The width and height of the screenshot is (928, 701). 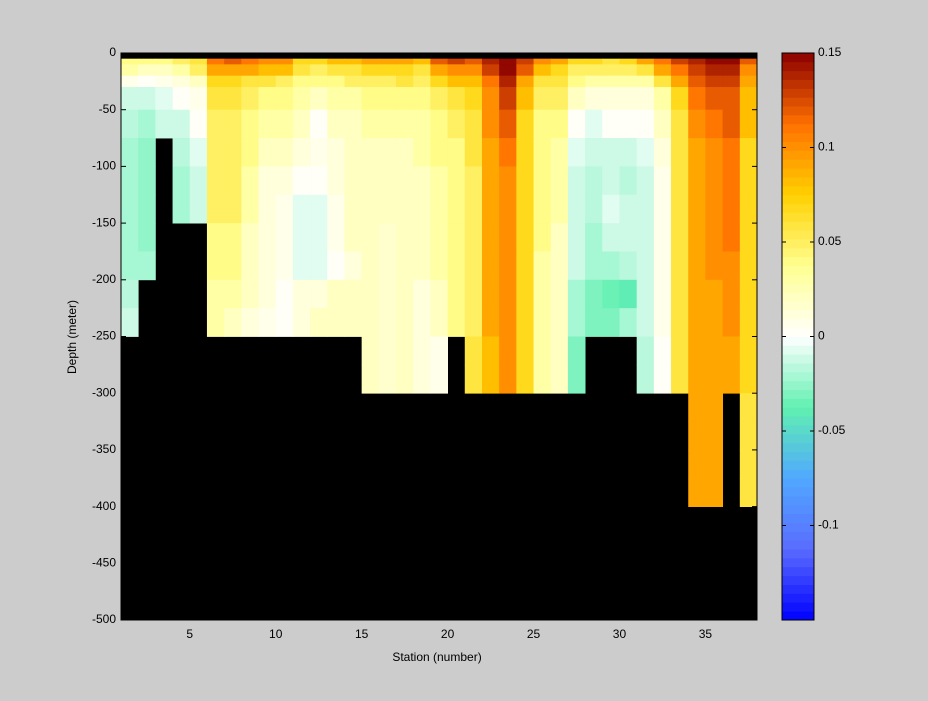 What do you see at coordinates (436, 657) in the screenshot?
I see `x-axis-label: Station (number)` at bounding box center [436, 657].